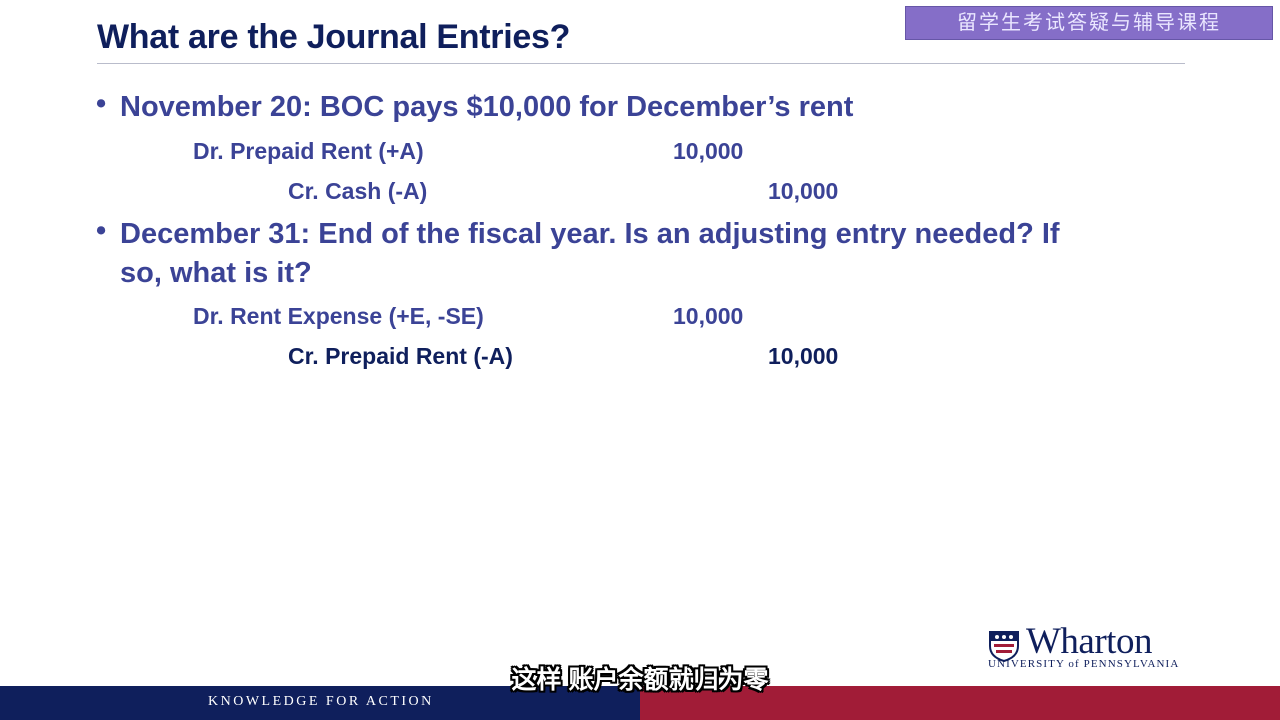  What do you see at coordinates (1089, 641) in the screenshot?
I see `logo-wordmark: Wharton` at bounding box center [1089, 641].